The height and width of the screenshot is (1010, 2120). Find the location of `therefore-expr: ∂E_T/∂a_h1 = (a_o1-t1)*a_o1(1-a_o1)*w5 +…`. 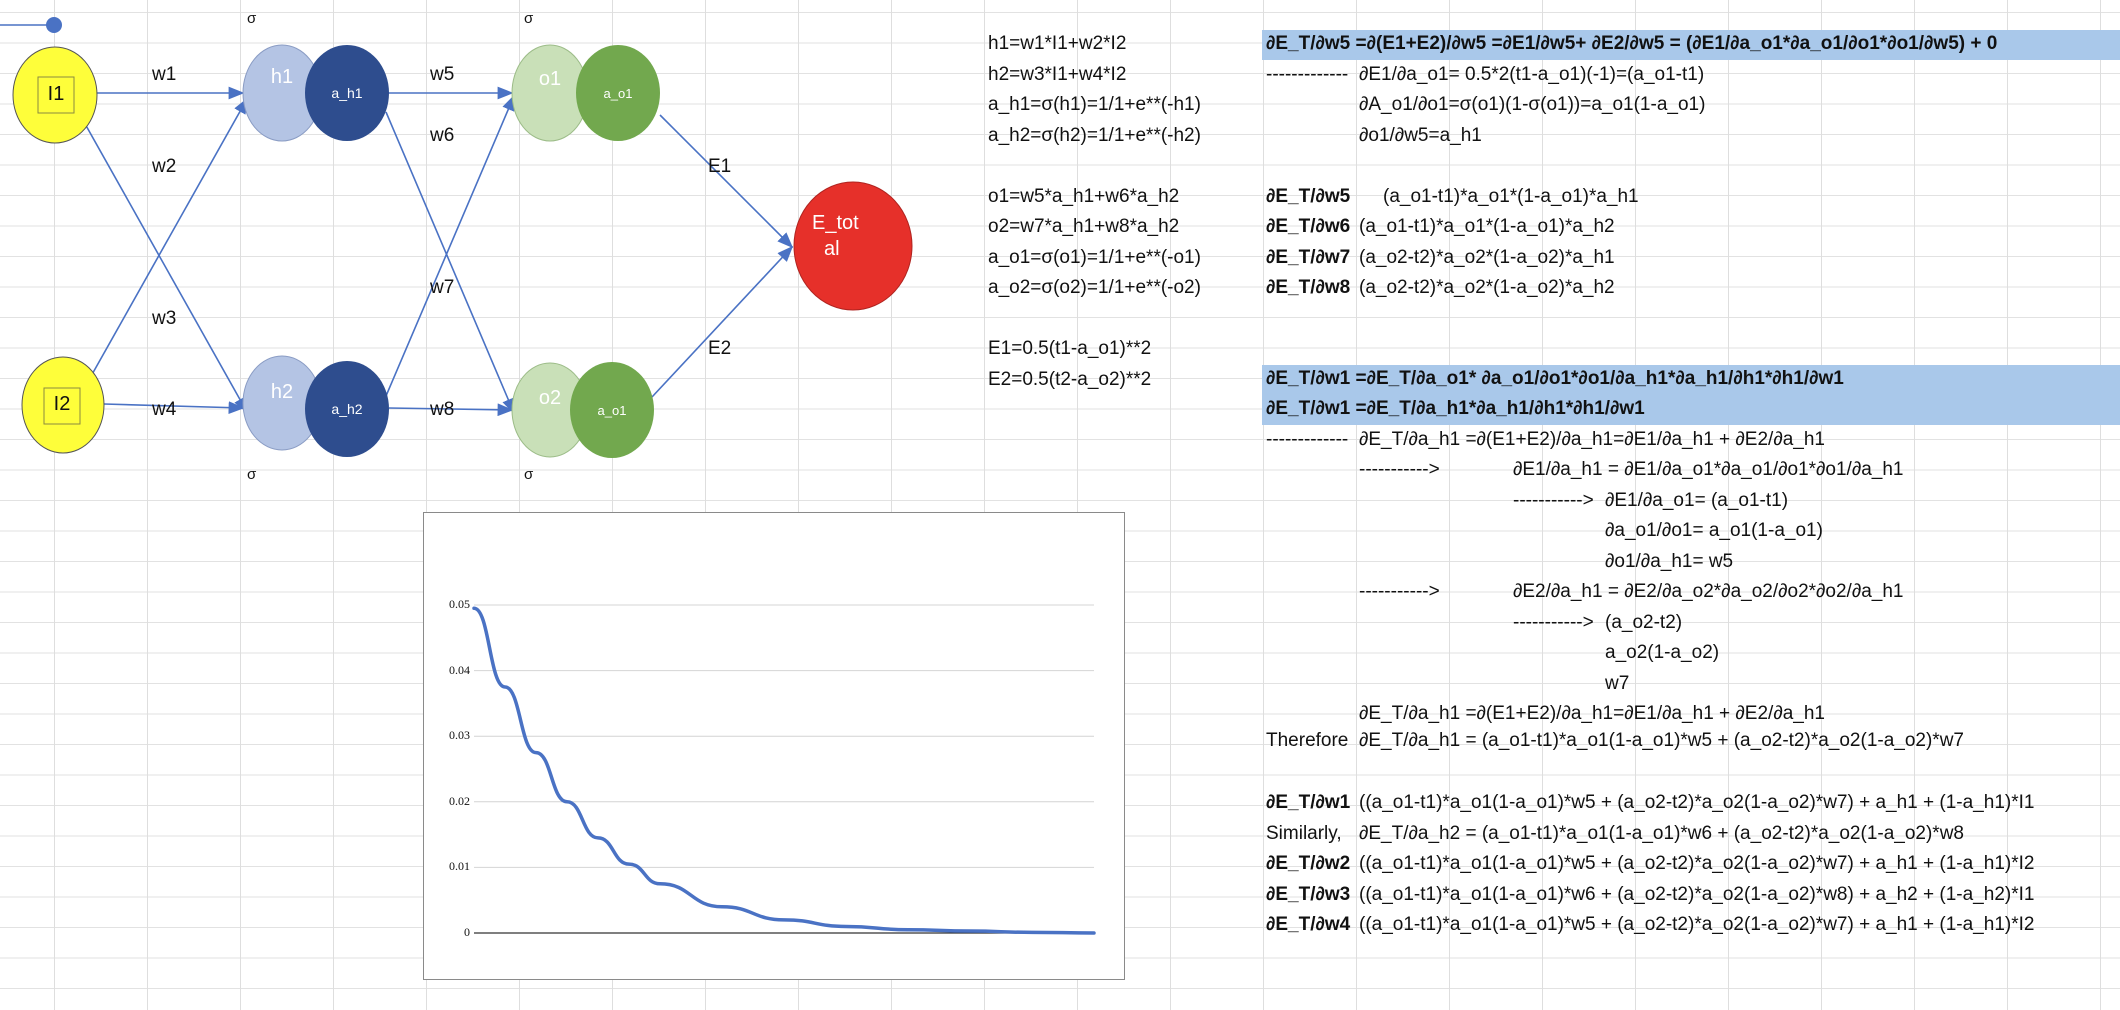

therefore-expr: ∂E_T/∂a_h1 = (a_o1-t1)*a_o1(1-a_o1)*w5 +… is located at coordinates (1661, 740).